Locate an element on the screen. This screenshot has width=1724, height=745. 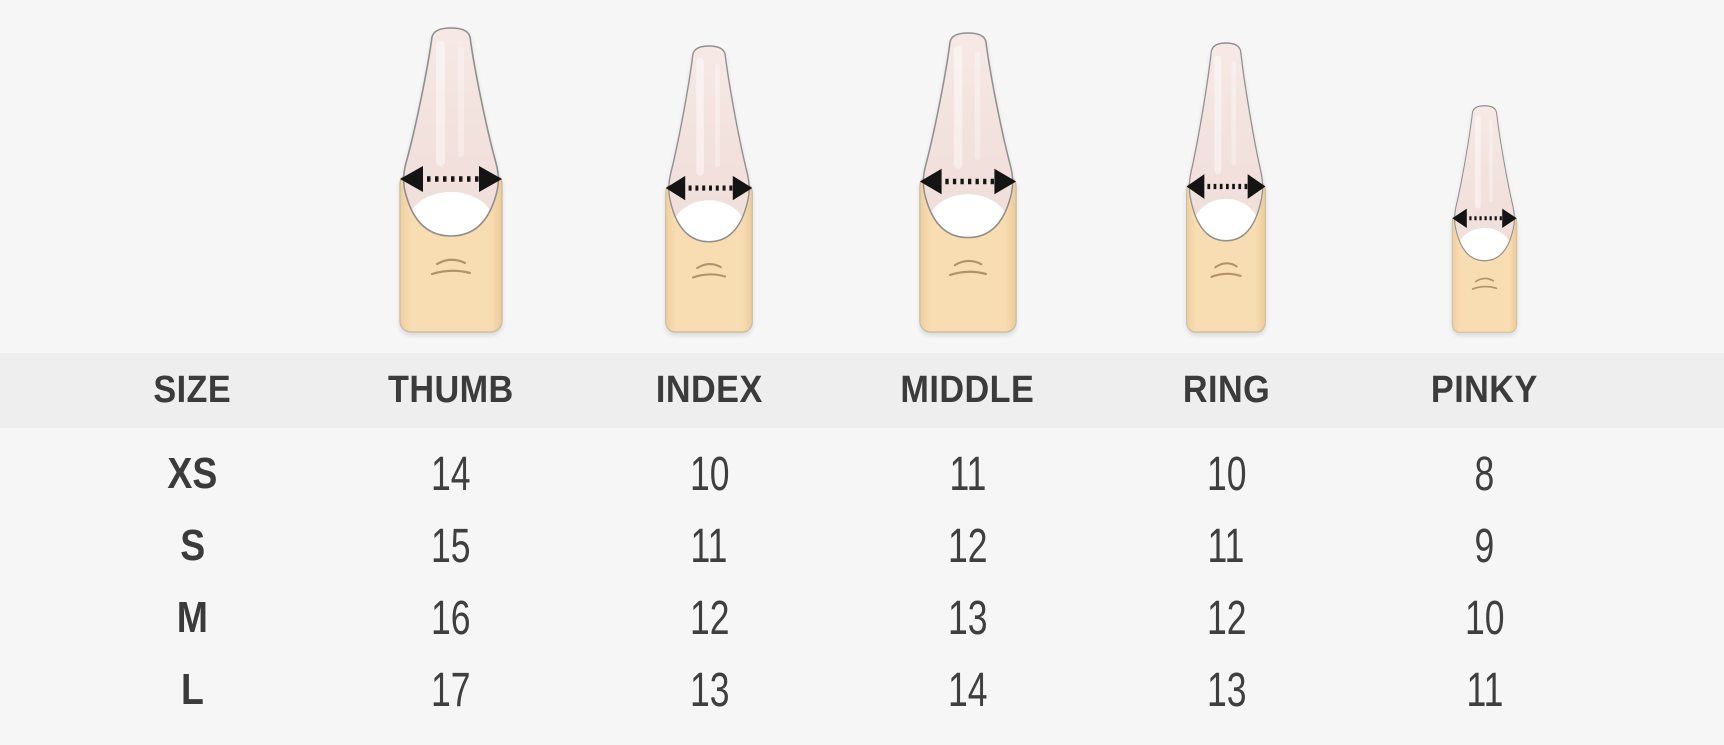
finger-illustration-middle is located at coordinates (968, 182).